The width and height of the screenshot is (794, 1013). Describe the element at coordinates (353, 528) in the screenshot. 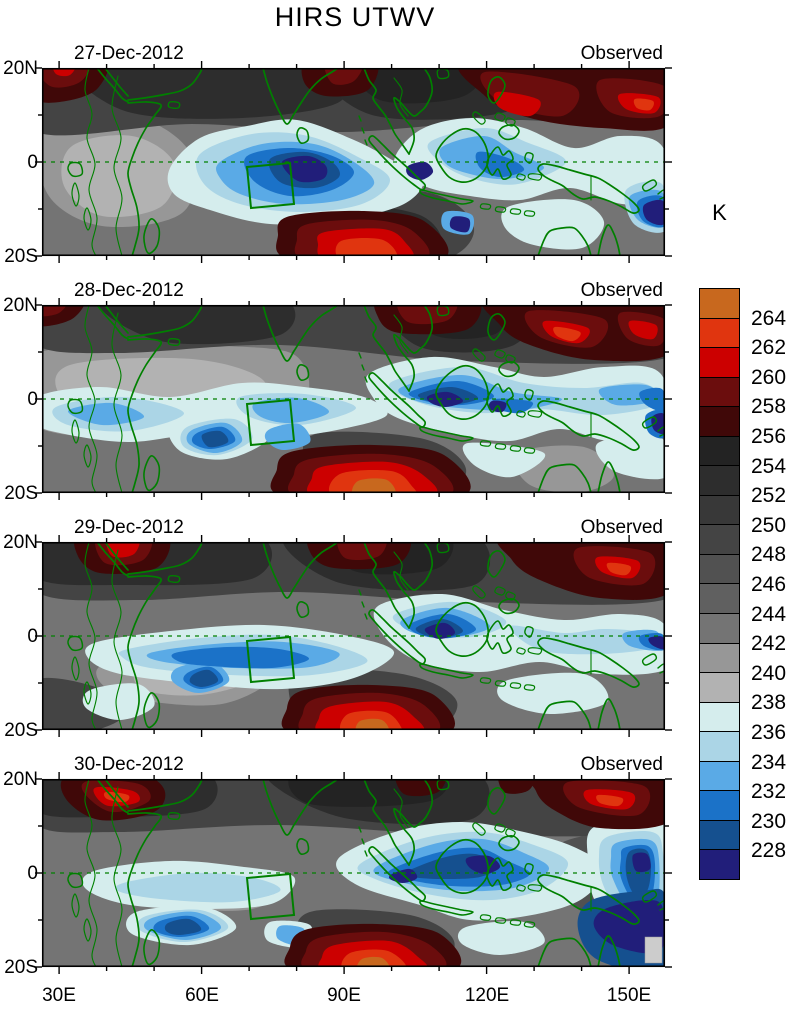

I see `panel-3-header: 29-Dec-2012 Observed` at that location.